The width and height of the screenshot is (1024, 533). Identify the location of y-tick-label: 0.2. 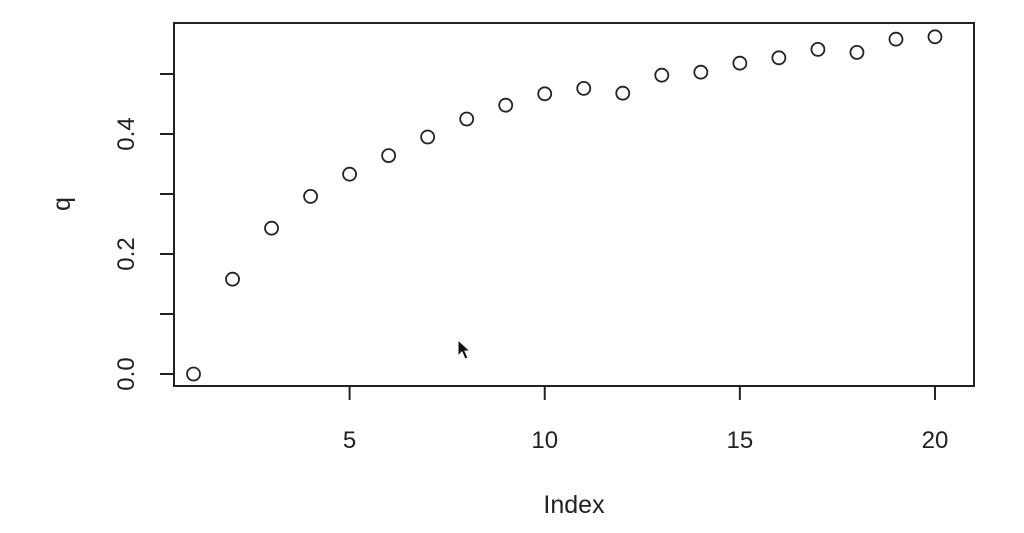
(126, 253).